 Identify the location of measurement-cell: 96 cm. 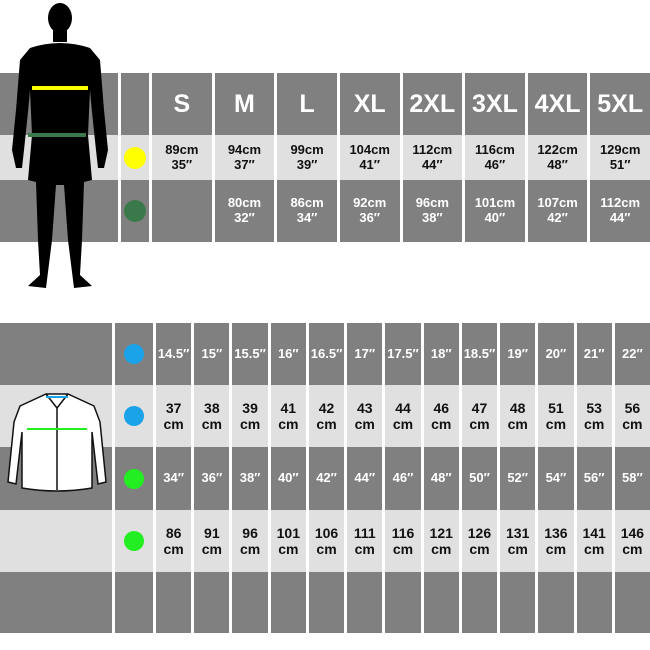
(250, 541).